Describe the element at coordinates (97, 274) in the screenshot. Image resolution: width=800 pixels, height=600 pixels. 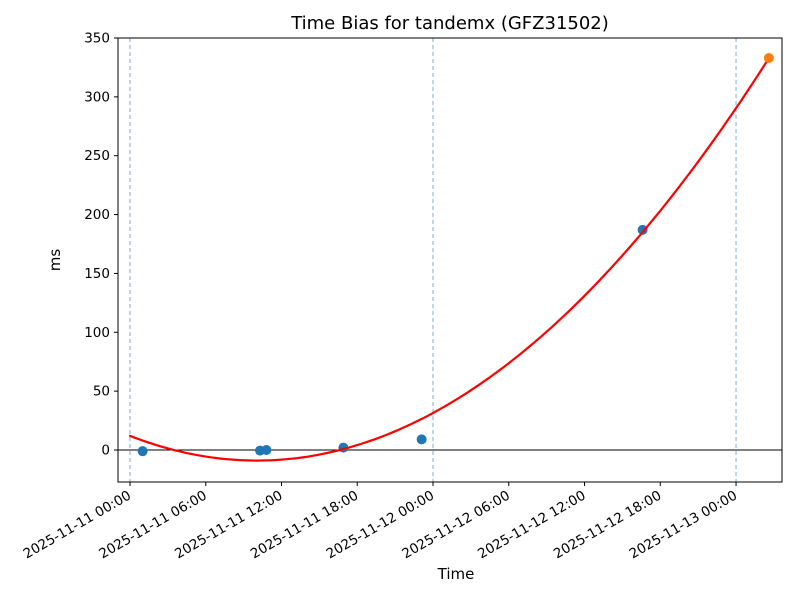
I see `y-tick-label: 150` at that location.